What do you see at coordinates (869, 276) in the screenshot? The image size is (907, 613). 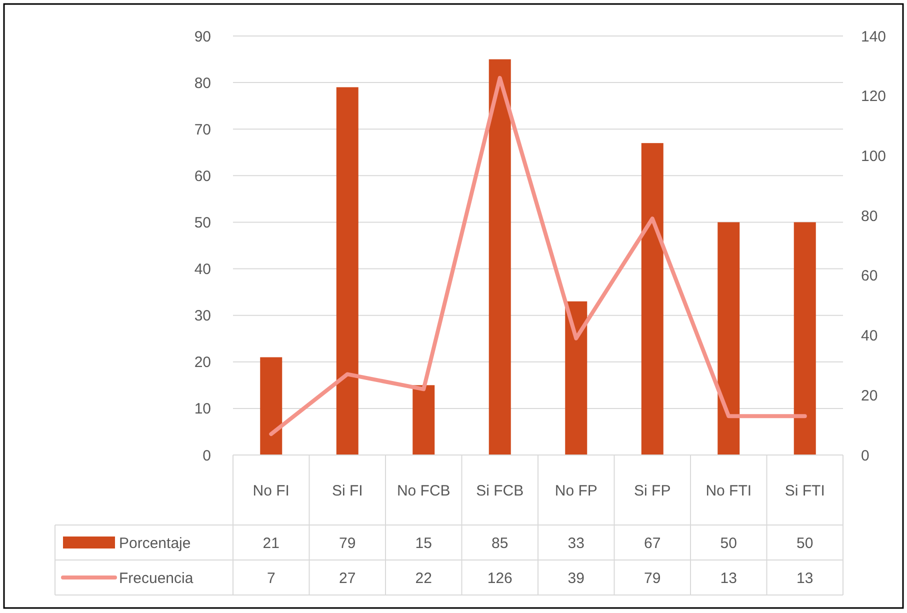 I see `y2-tick-label: 60` at bounding box center [869, 276].